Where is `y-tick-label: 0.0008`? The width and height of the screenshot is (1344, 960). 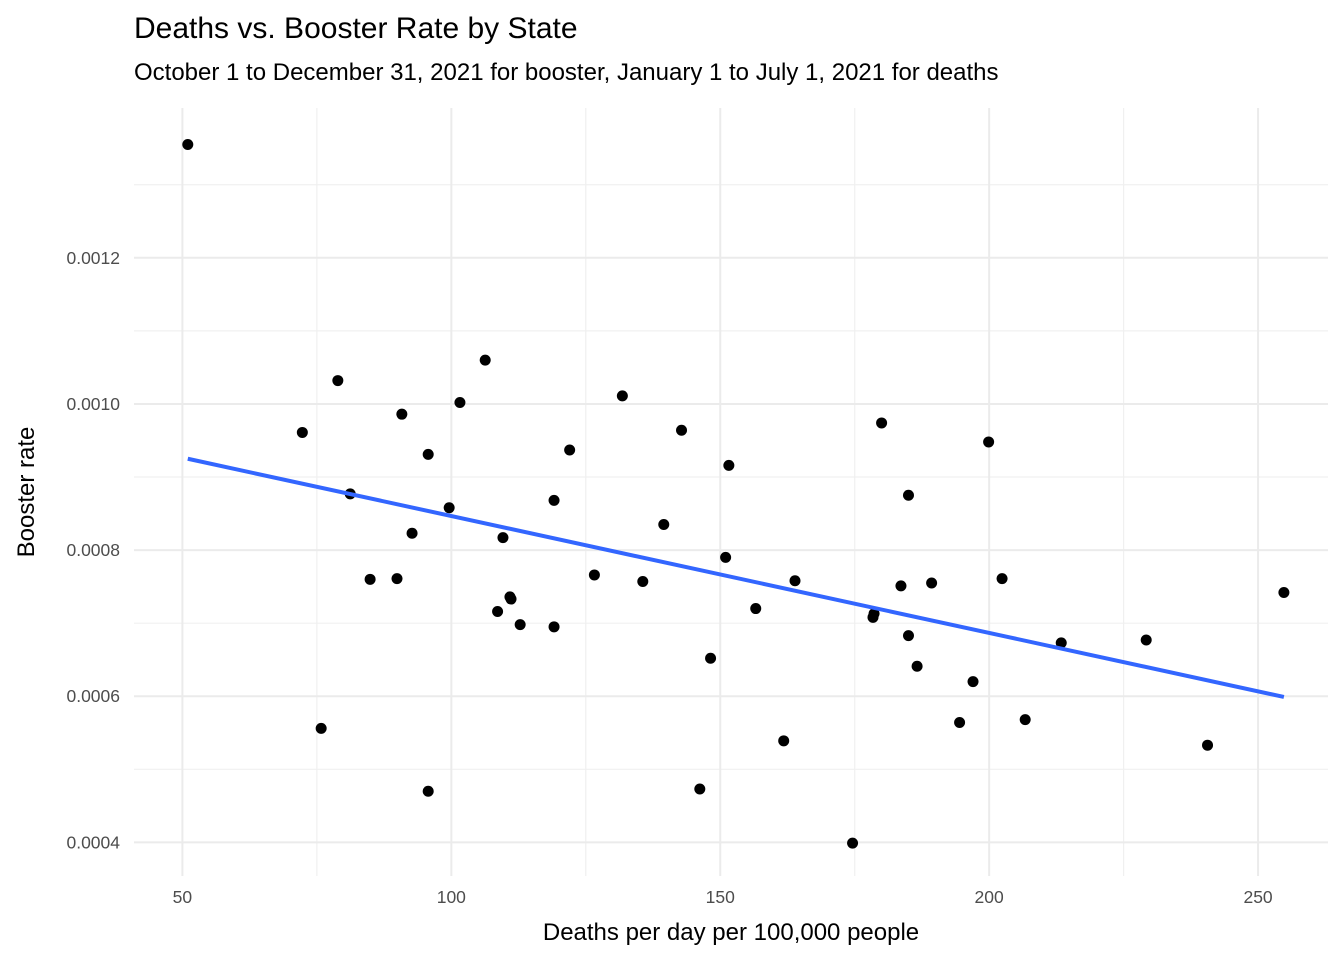 y-tick-label: 0.0008 is located at coordinates (93, 550).